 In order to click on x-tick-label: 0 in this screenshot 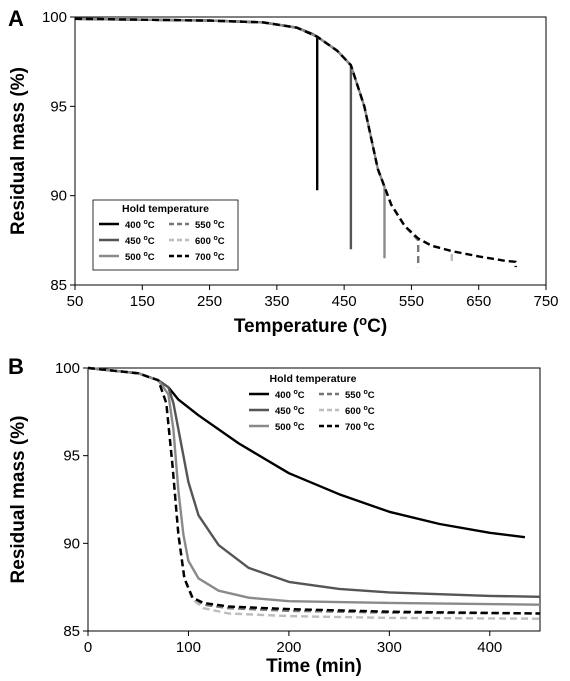, I will do `click(88, 647)`.